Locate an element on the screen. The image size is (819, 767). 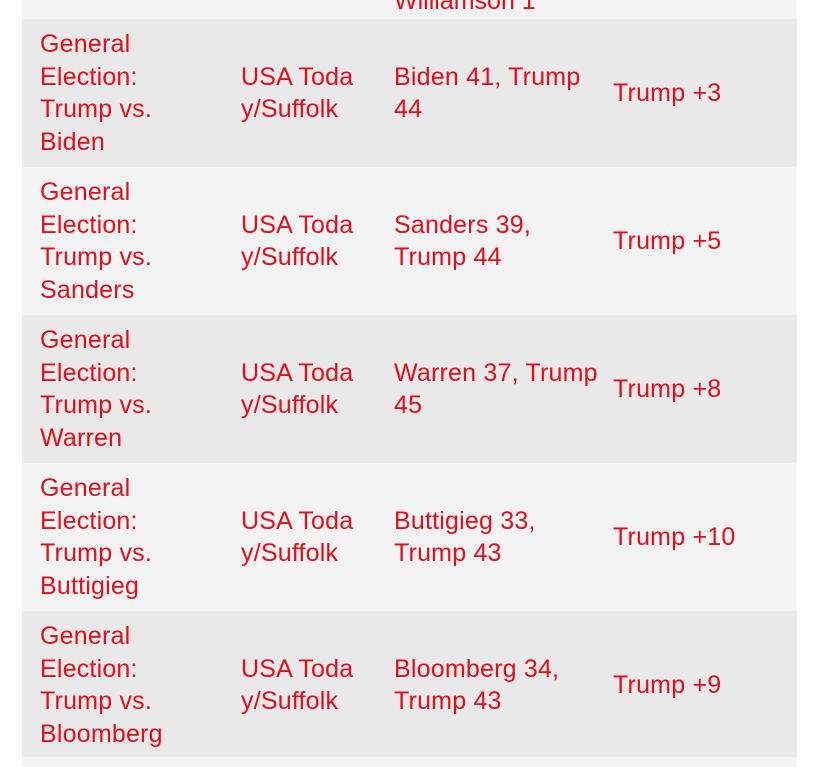
results-cell: Buttigieg 33, Trump 43 is located at coordinates (465, 537).